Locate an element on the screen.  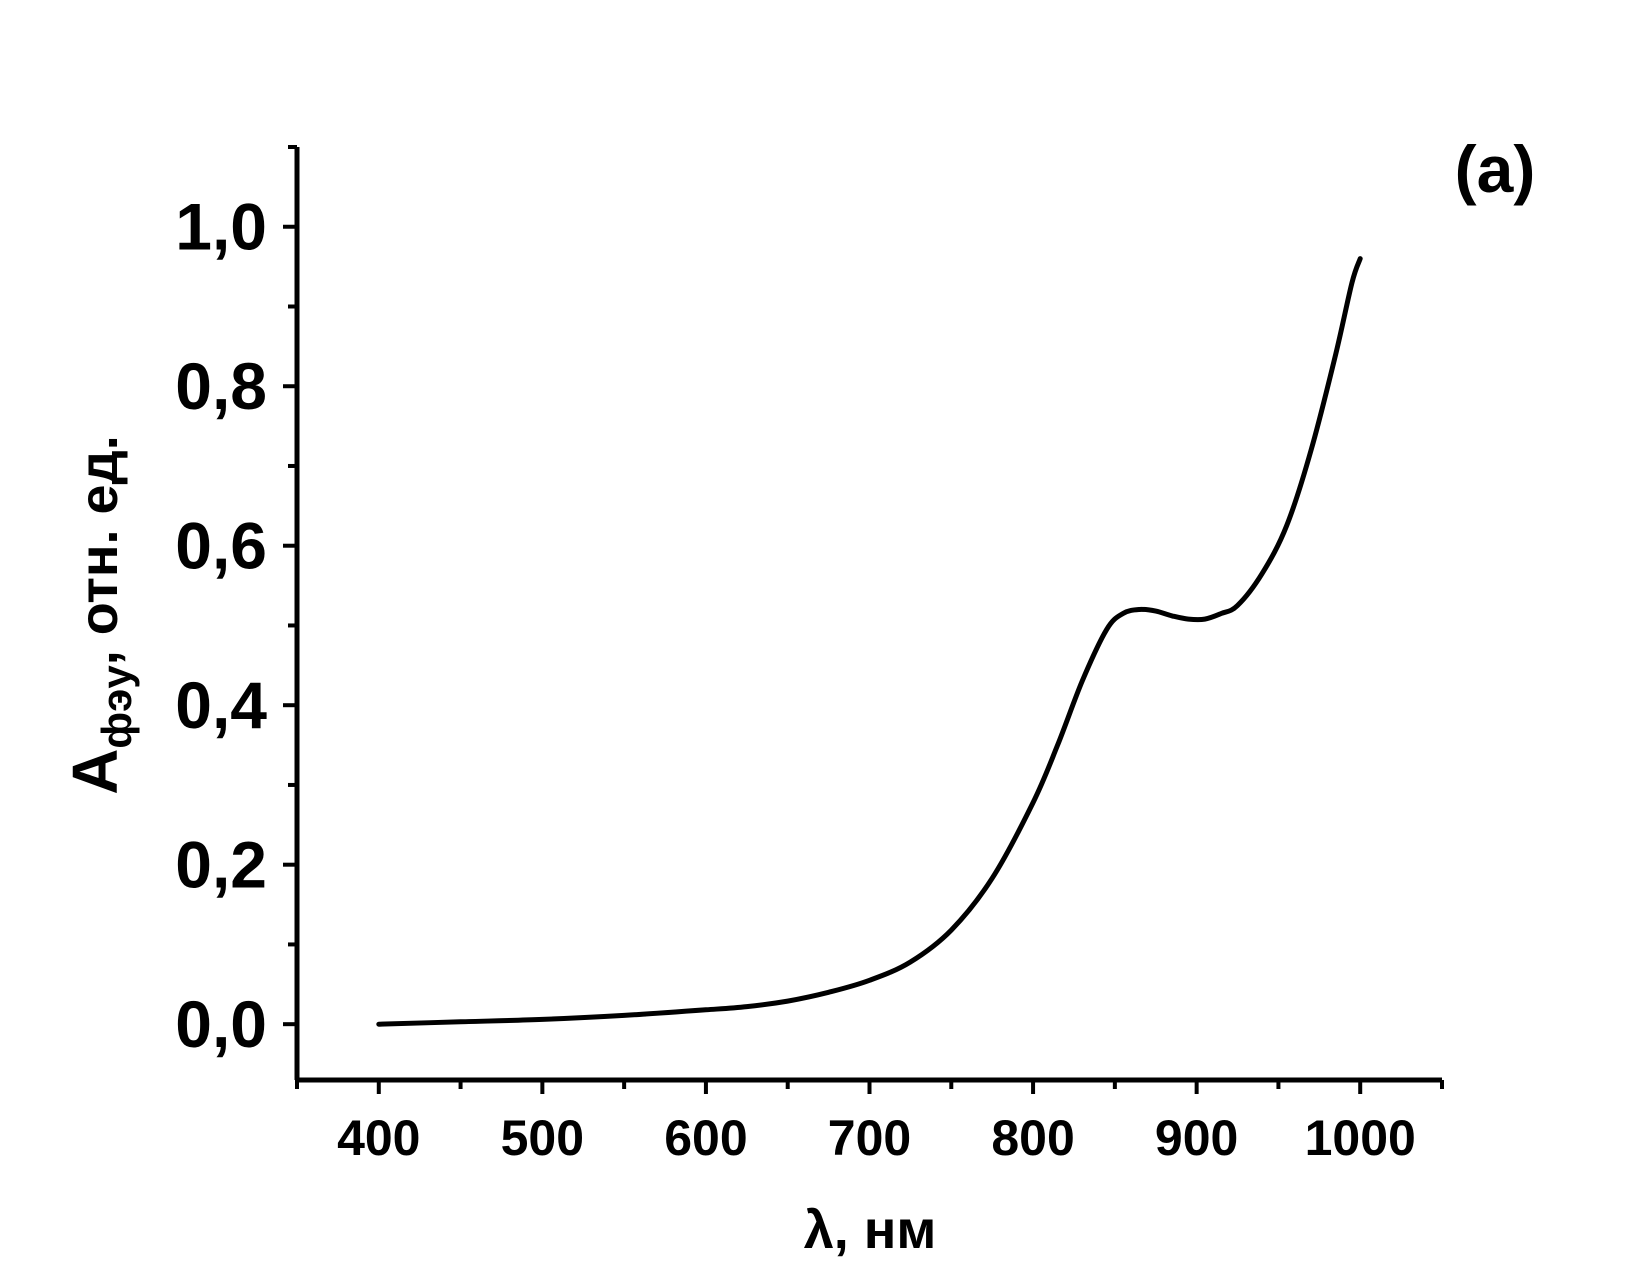
x-tick-label: 500 is located at coordinates (542, 1138).